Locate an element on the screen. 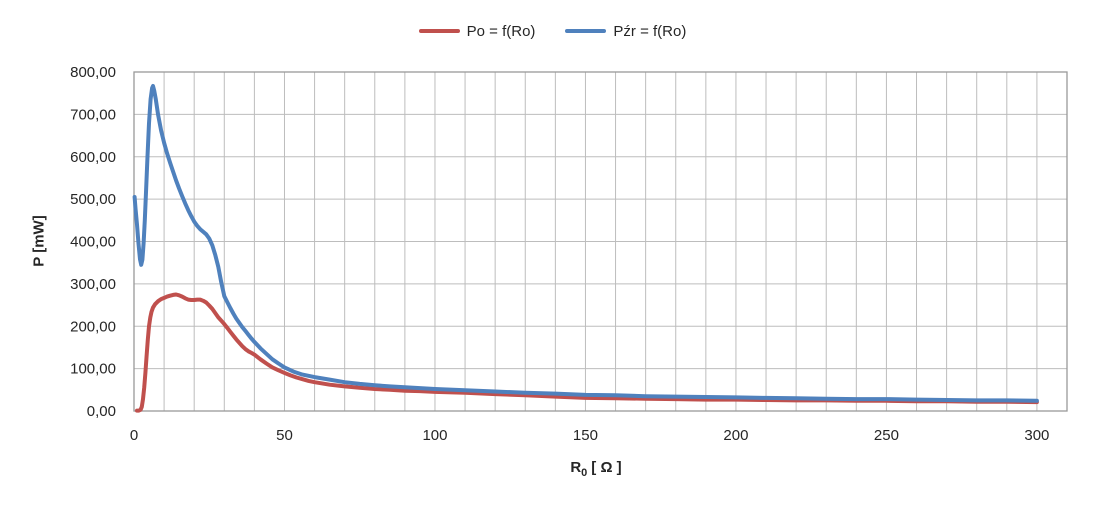 The height and width of the screenshot is (509, 1105). x-axis-title: R0[ Ω ] is located at coordinates (595, 469).